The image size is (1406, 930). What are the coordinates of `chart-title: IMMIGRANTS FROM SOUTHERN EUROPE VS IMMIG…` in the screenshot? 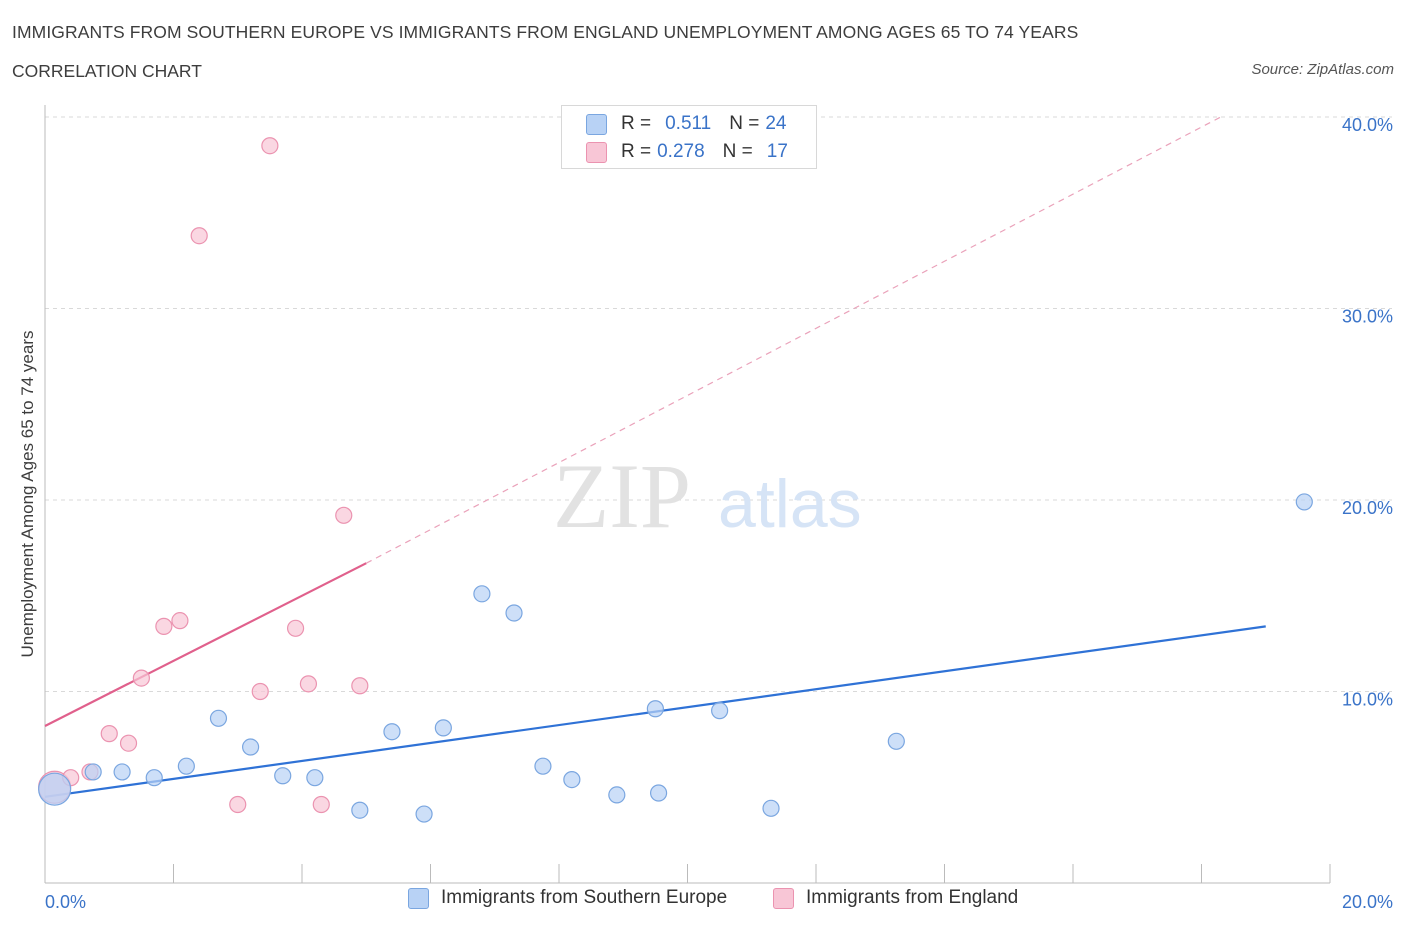 It's located at (545, 32).